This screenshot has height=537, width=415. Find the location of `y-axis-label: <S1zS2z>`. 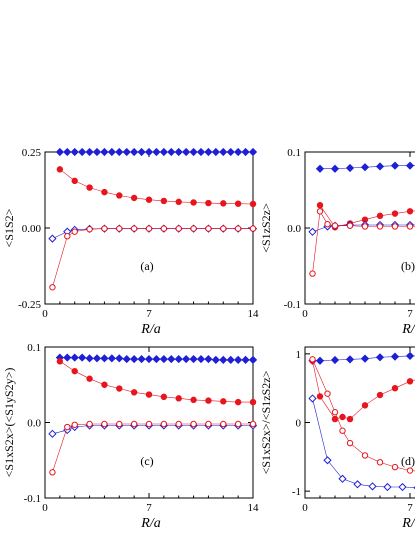

y-axis-label: <S1zS2z> is located at coordinates (266, 228).